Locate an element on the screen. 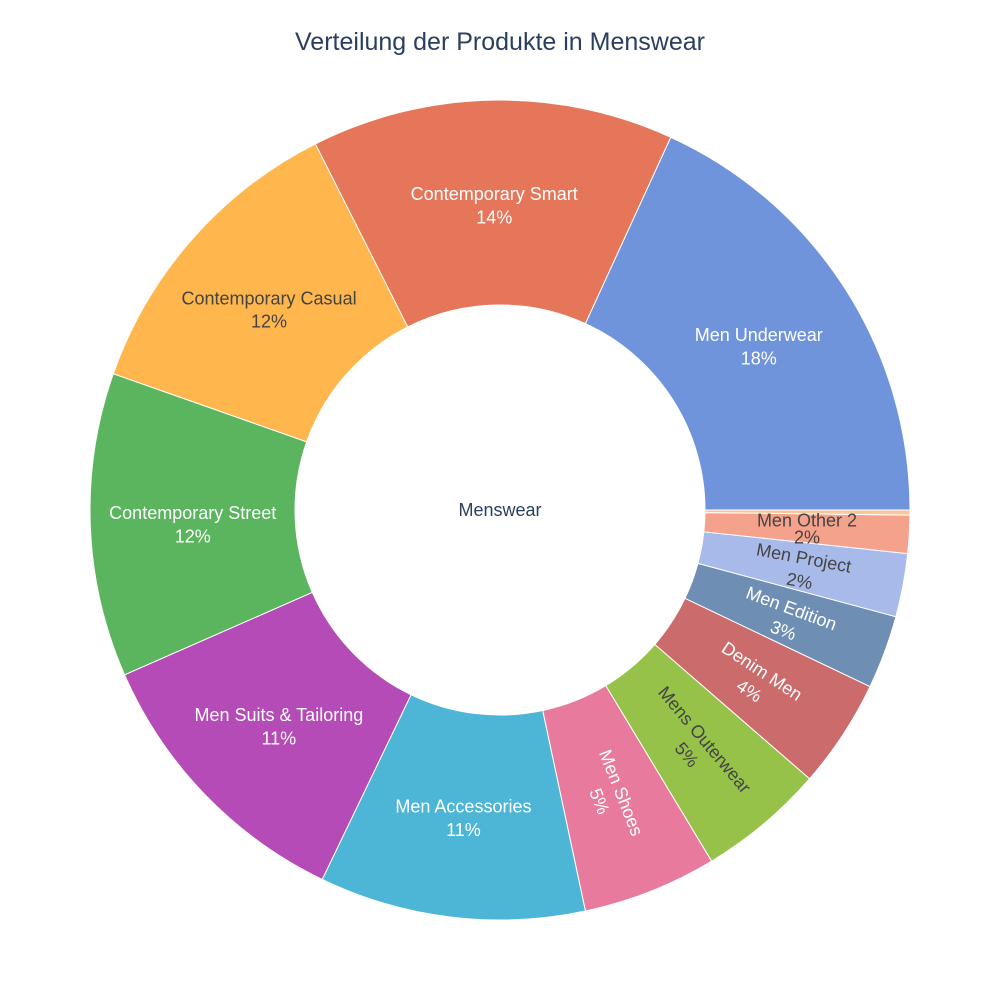 The height and width of the screenshot is (1000, 1000). slice-label-men-other-2: Men Other 2 2% is located at coordinates (807, 528).